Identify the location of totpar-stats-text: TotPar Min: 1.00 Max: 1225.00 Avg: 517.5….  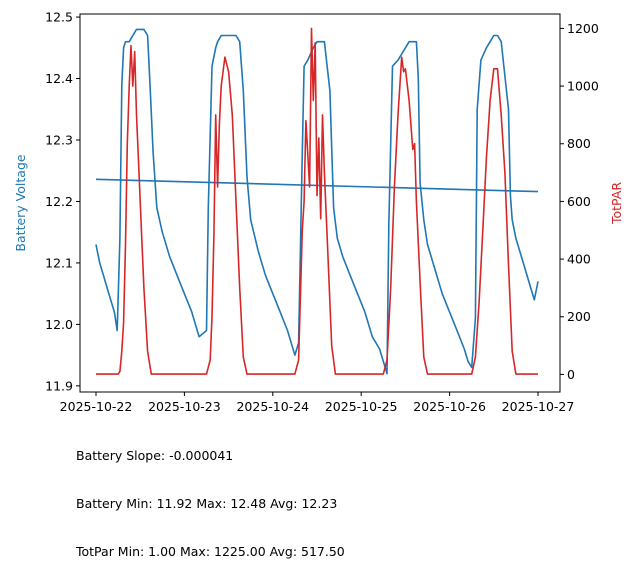
(210, 551).